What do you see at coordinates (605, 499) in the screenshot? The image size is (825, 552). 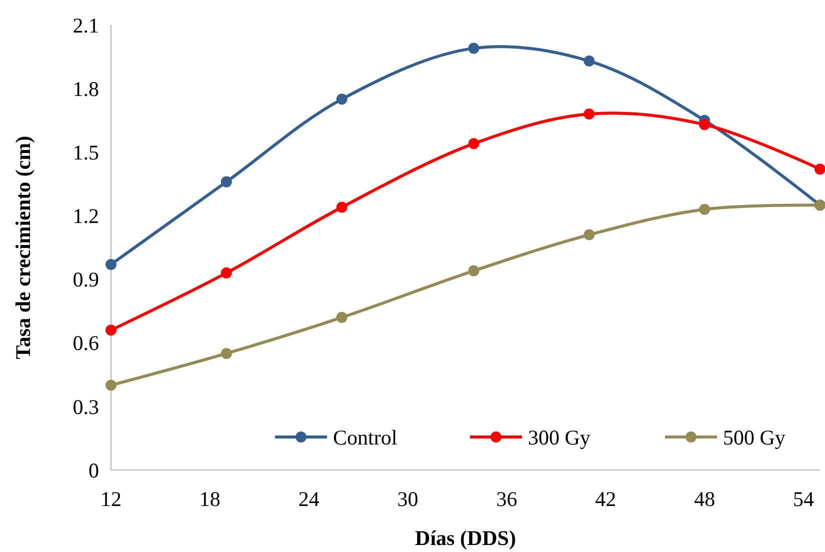 I see `x-tick-label: 42` at bounding box center [605, 499].